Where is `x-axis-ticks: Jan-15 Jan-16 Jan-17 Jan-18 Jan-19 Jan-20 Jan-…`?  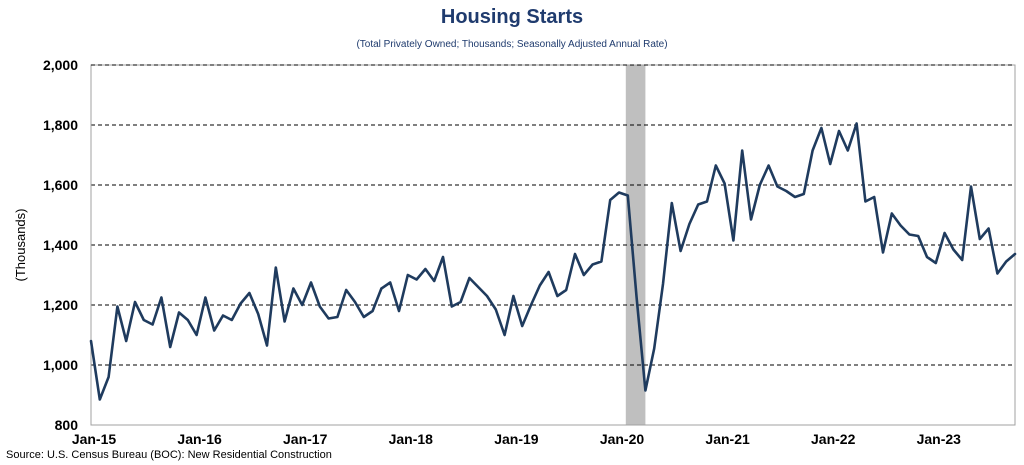
x-axis-ticks: Jan-15 Jan-16 Jan-17 Jan-18 Jan-19 Jan-20 Jan-… is located at coordinates (516, 439).